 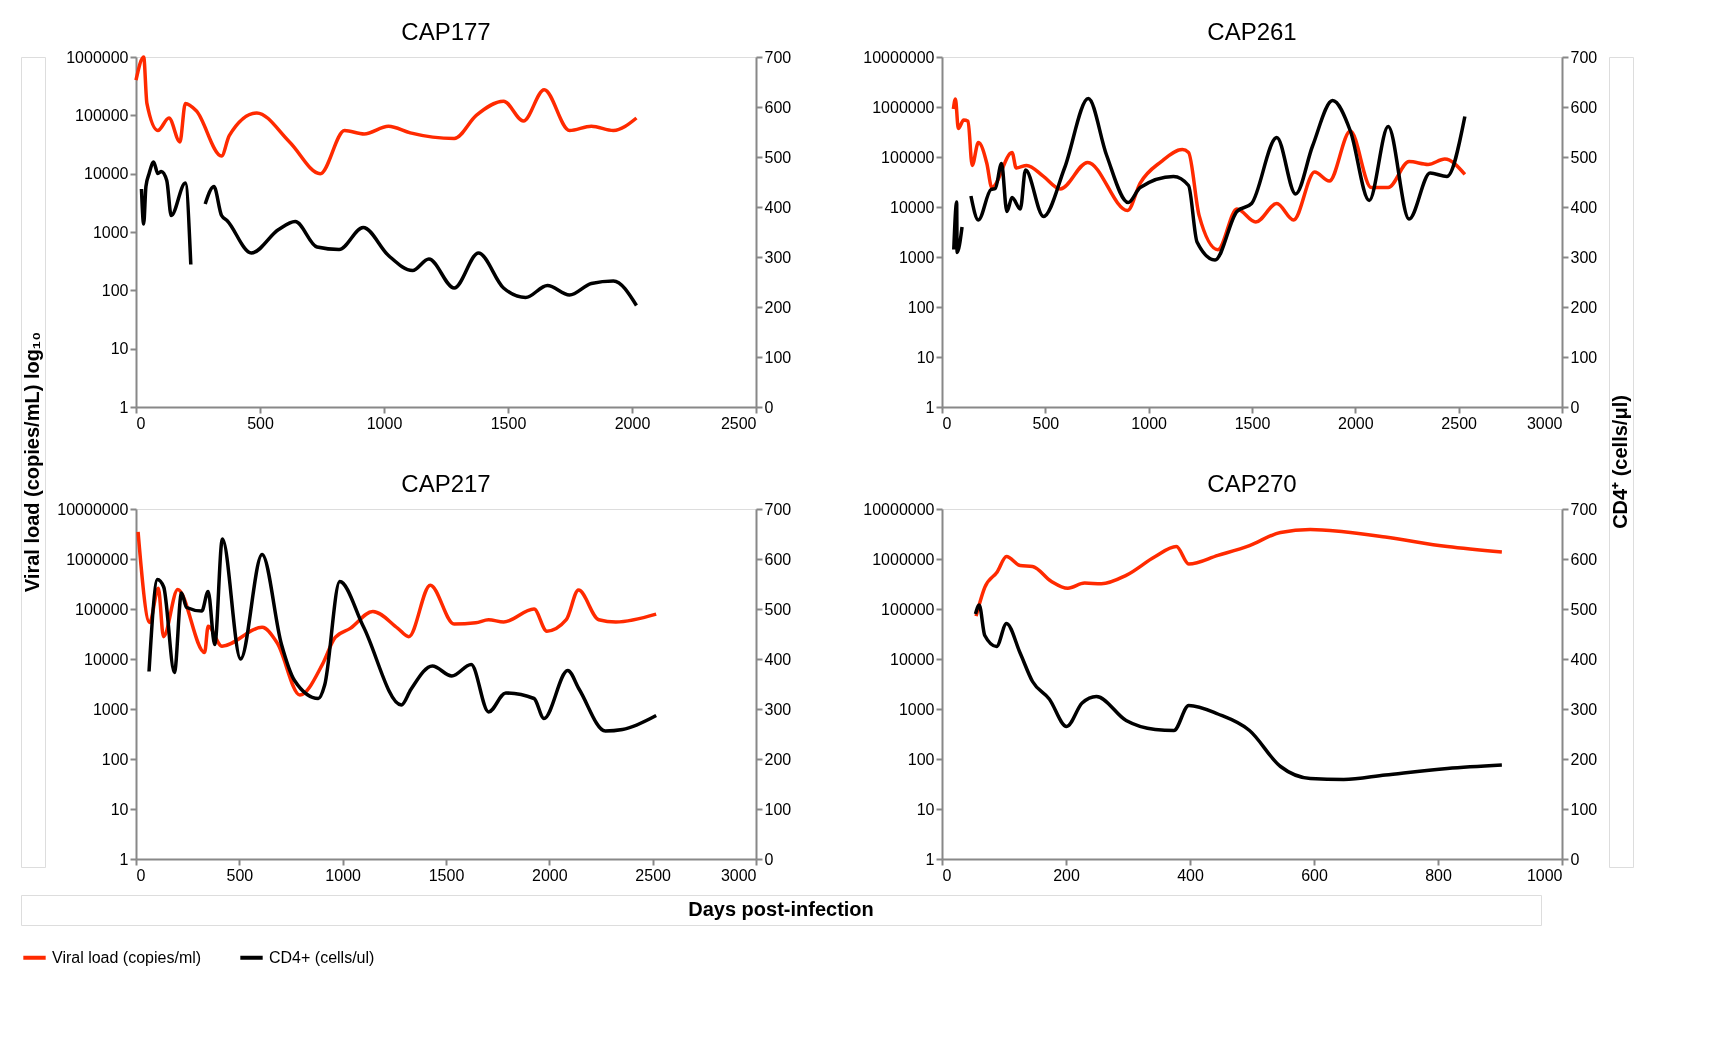 I want to click on chart-title: CAP270, so click(x=1252, y=483).